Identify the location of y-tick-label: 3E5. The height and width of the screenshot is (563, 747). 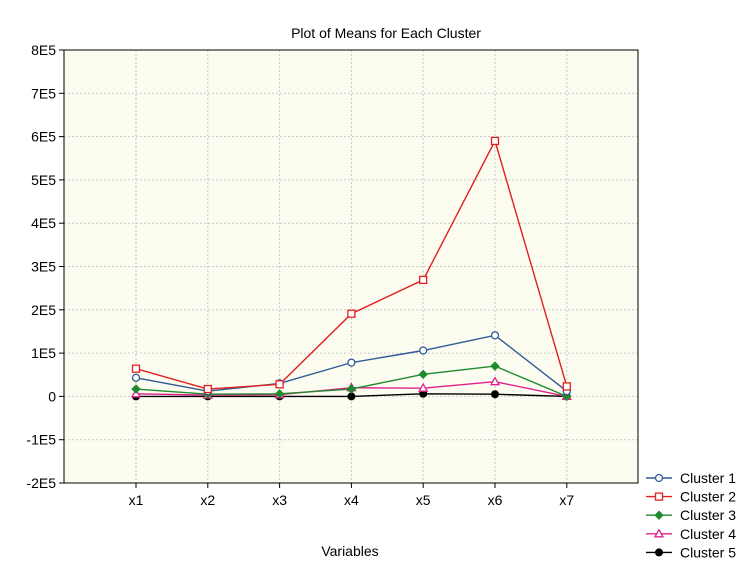
(43, 267).